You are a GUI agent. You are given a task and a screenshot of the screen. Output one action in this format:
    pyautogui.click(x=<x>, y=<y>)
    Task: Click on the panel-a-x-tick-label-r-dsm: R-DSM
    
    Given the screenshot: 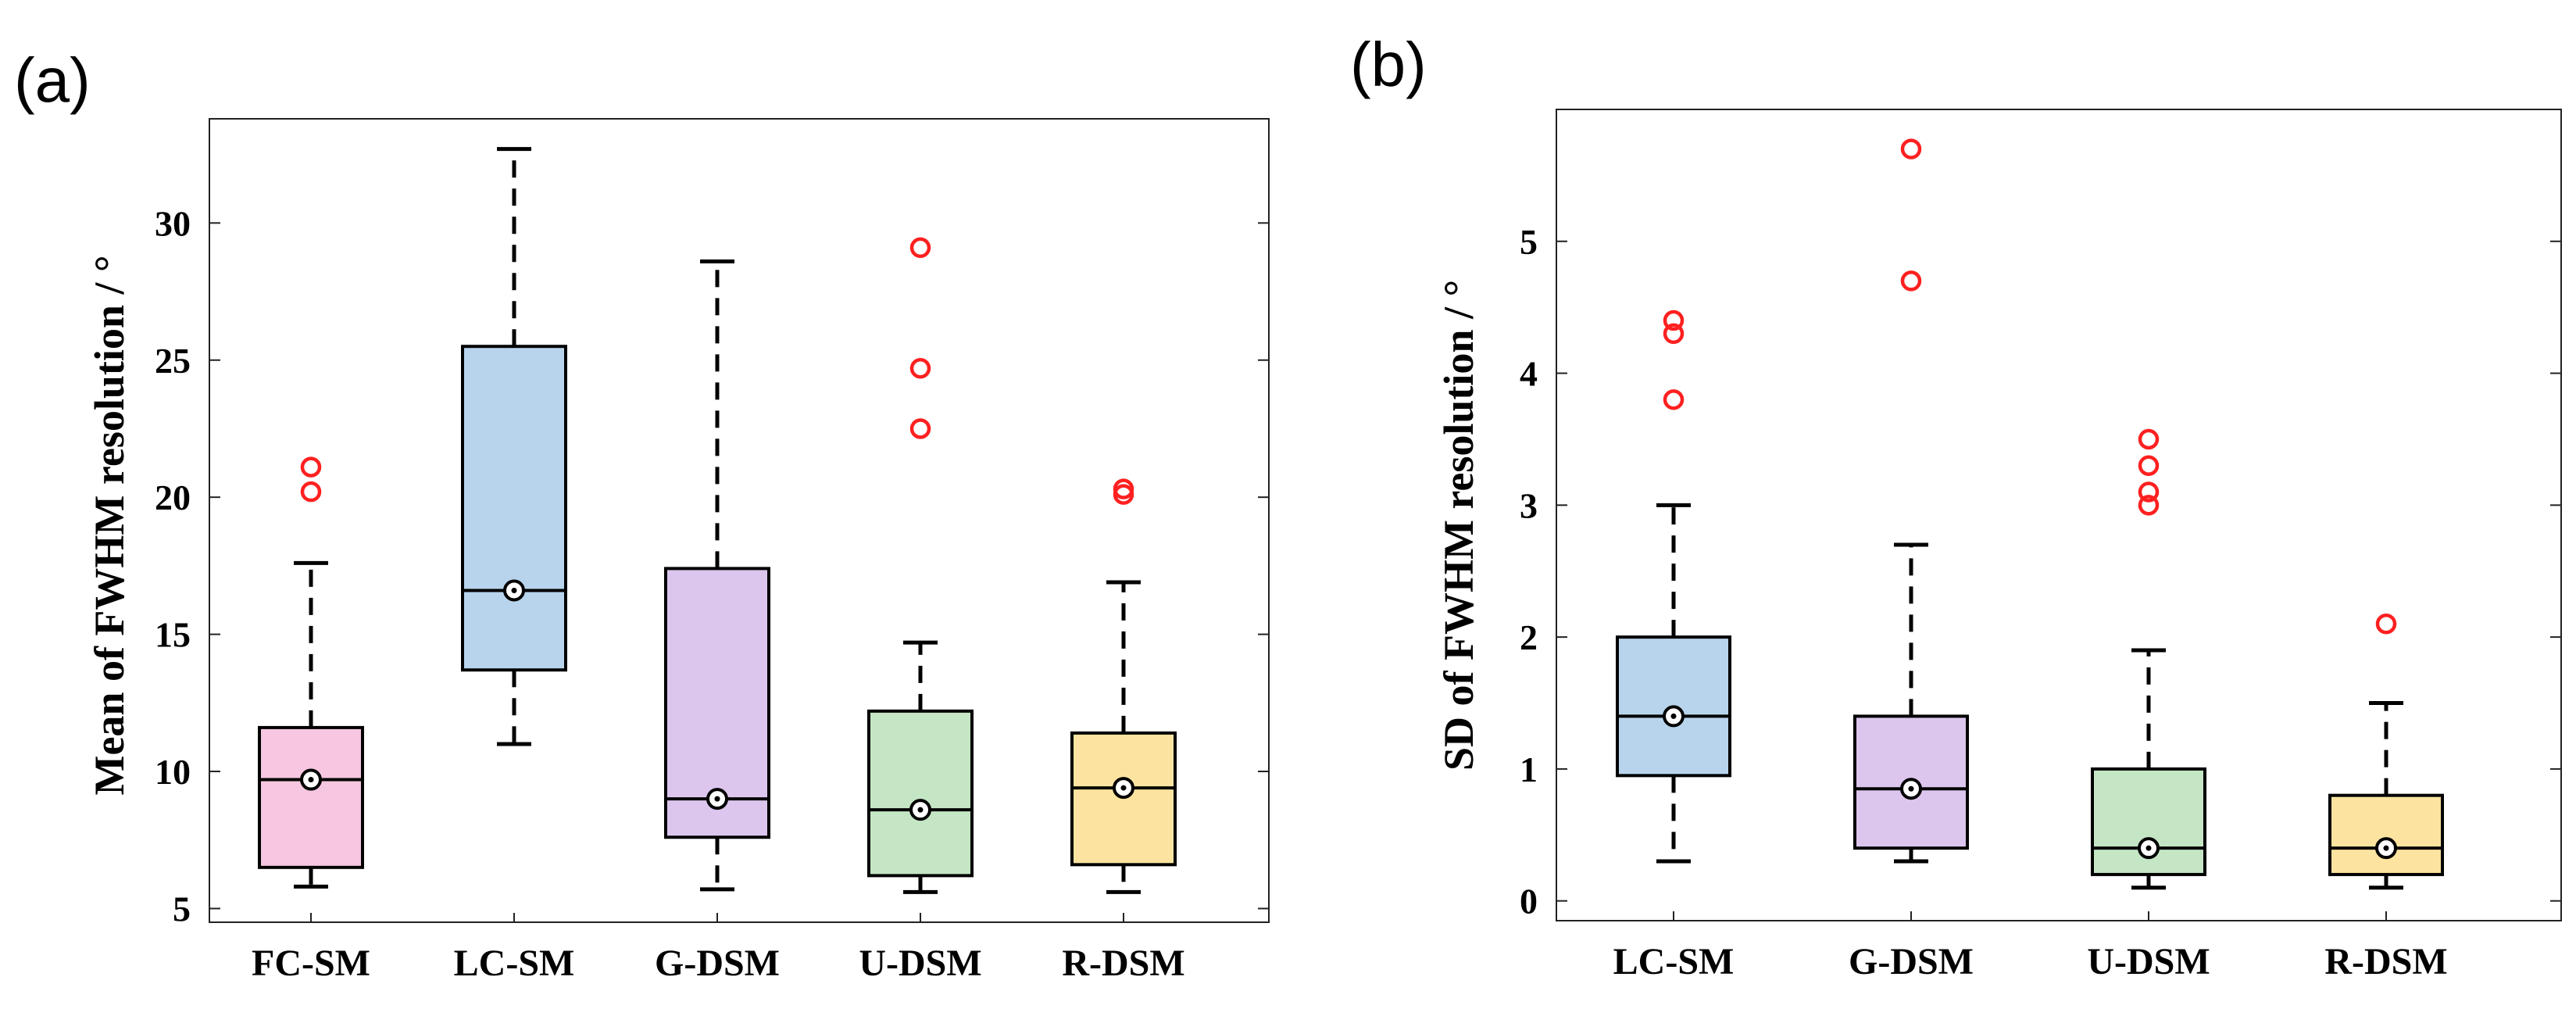 What is the action you would take?
    pyautogui.click(x=1123, y=964)
    